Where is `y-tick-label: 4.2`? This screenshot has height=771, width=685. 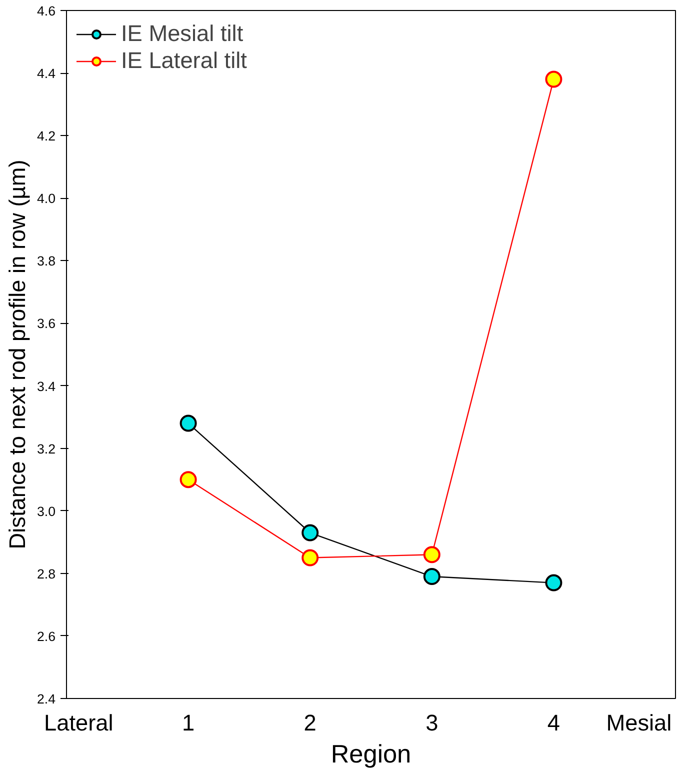
y-tick-label: 4.2 is located at coordinates (46, 136).